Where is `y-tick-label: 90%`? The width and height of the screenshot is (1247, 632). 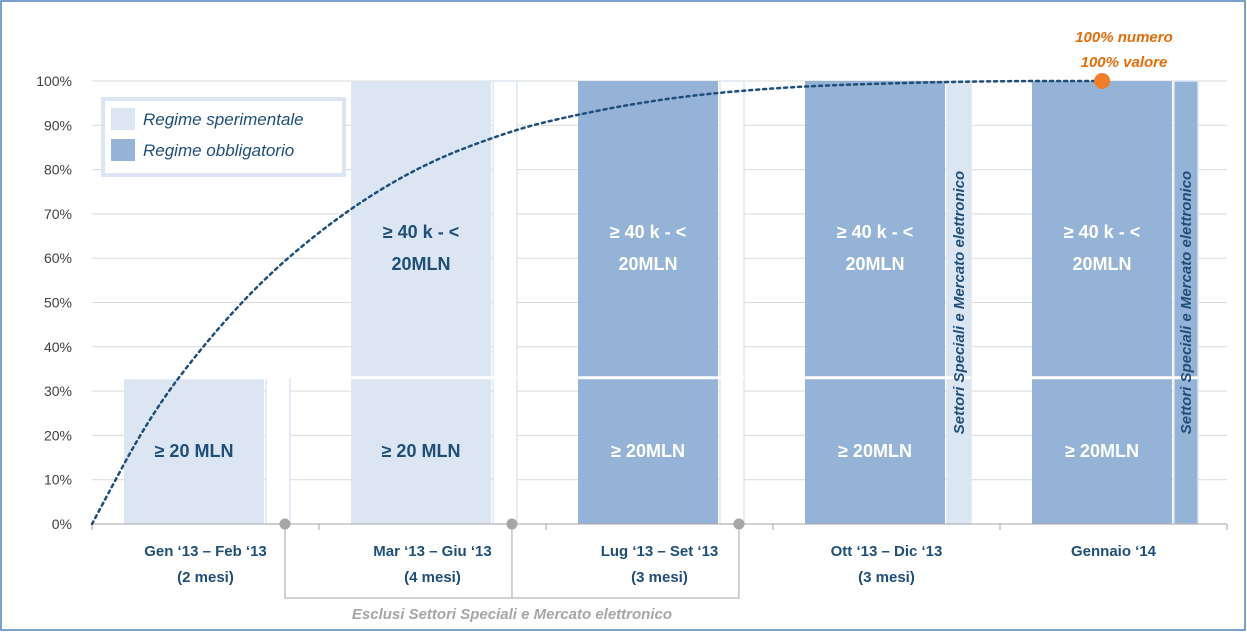
y-tick-label: 90% is located at coordinates (58, 125).